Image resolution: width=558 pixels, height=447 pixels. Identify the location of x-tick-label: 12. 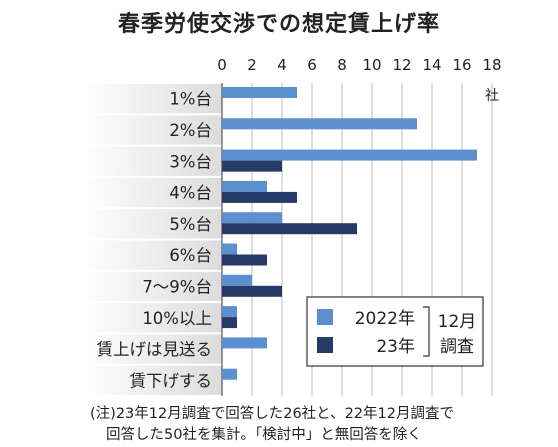
(401, 65).